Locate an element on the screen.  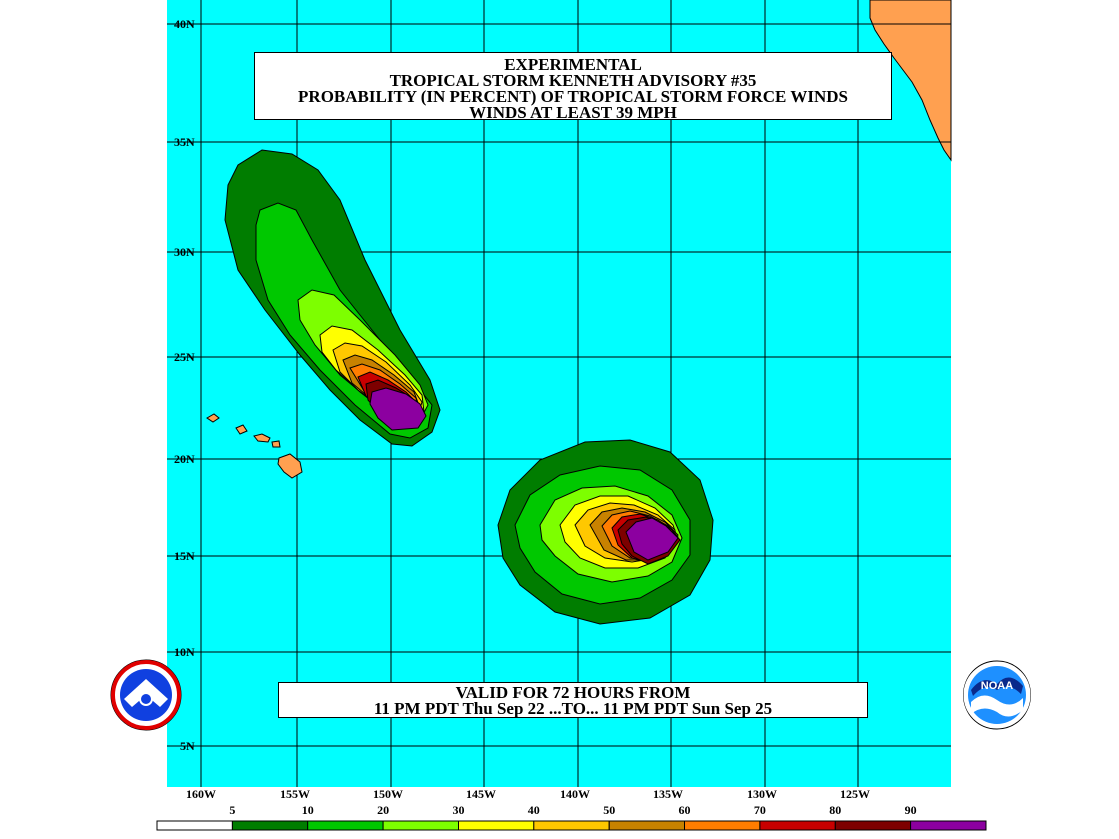
lat-label: 15N is located at coordinates (184, 556).